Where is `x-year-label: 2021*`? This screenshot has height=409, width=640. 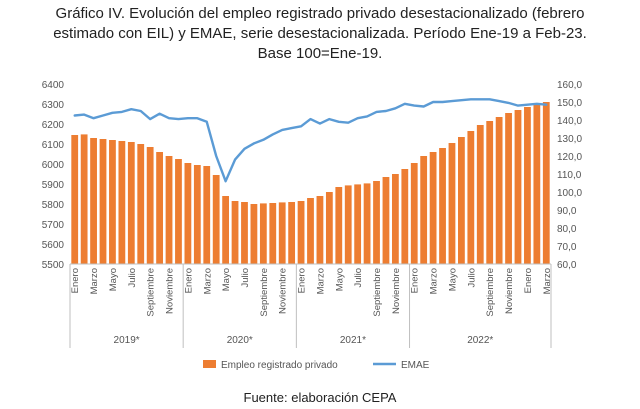
x-year-label: 2021* is located at coordinates (353, 340).